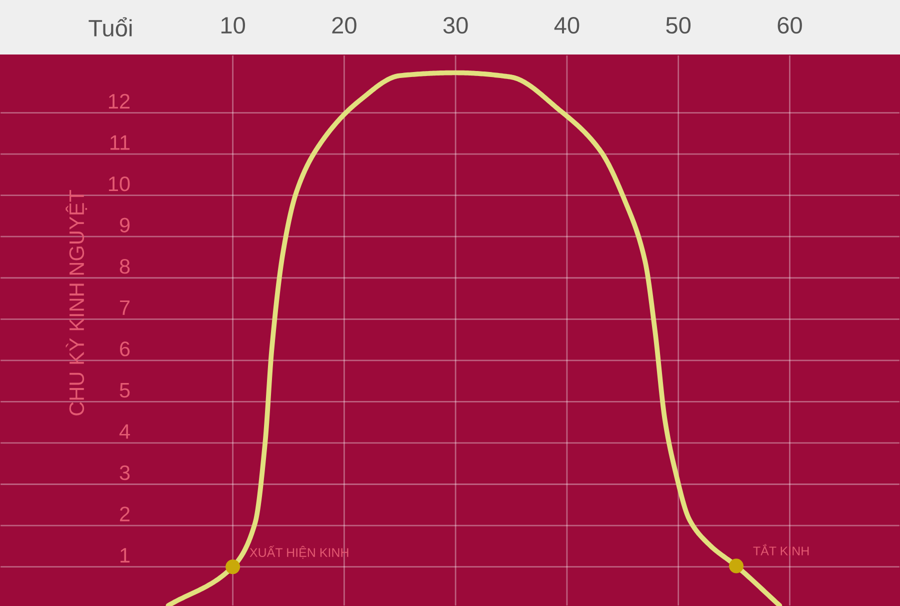 This screenshot has height=606, width=900. I want to click on y-tick-label: 11, so click(120, 142).